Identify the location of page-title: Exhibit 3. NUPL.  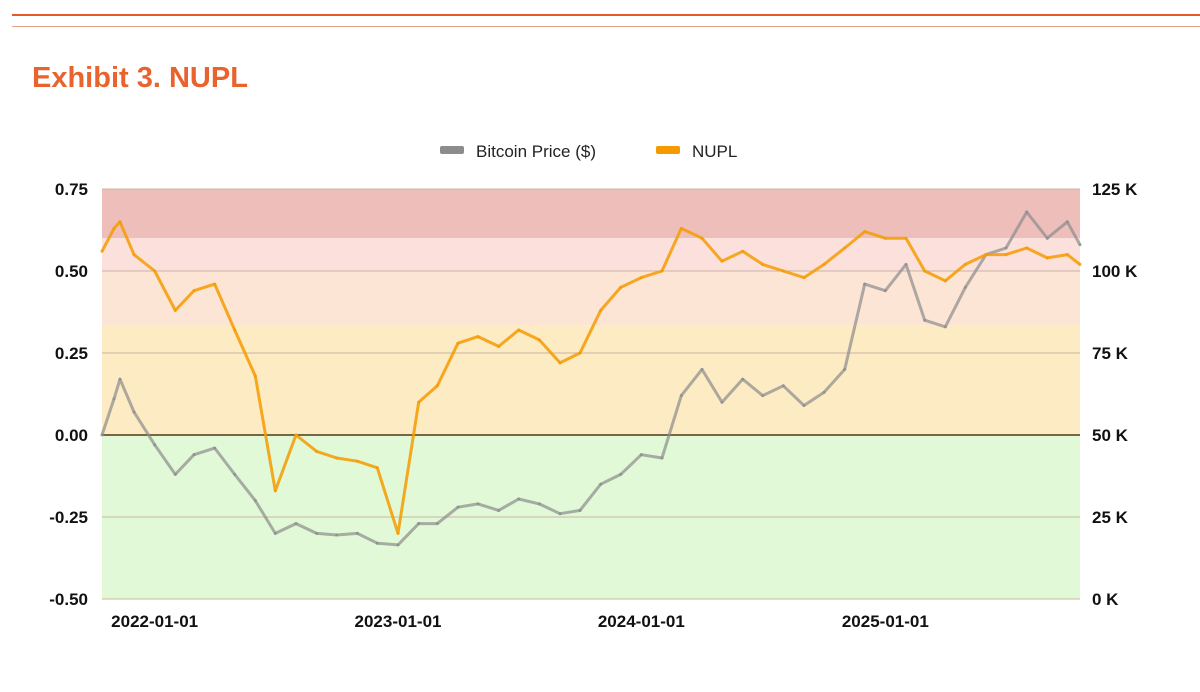
(140, 78).